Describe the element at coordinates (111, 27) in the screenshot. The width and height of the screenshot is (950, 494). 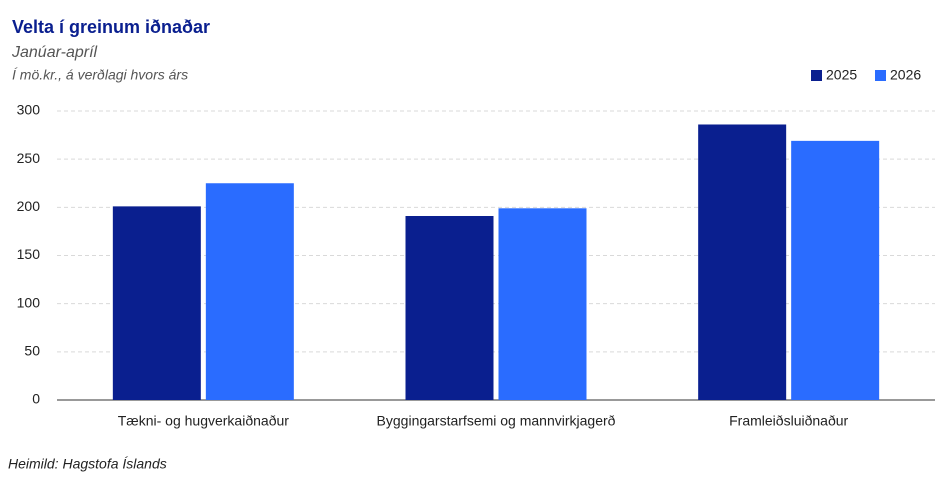
I see `chart-title: Velta í greinum iðnaðar` at that location.